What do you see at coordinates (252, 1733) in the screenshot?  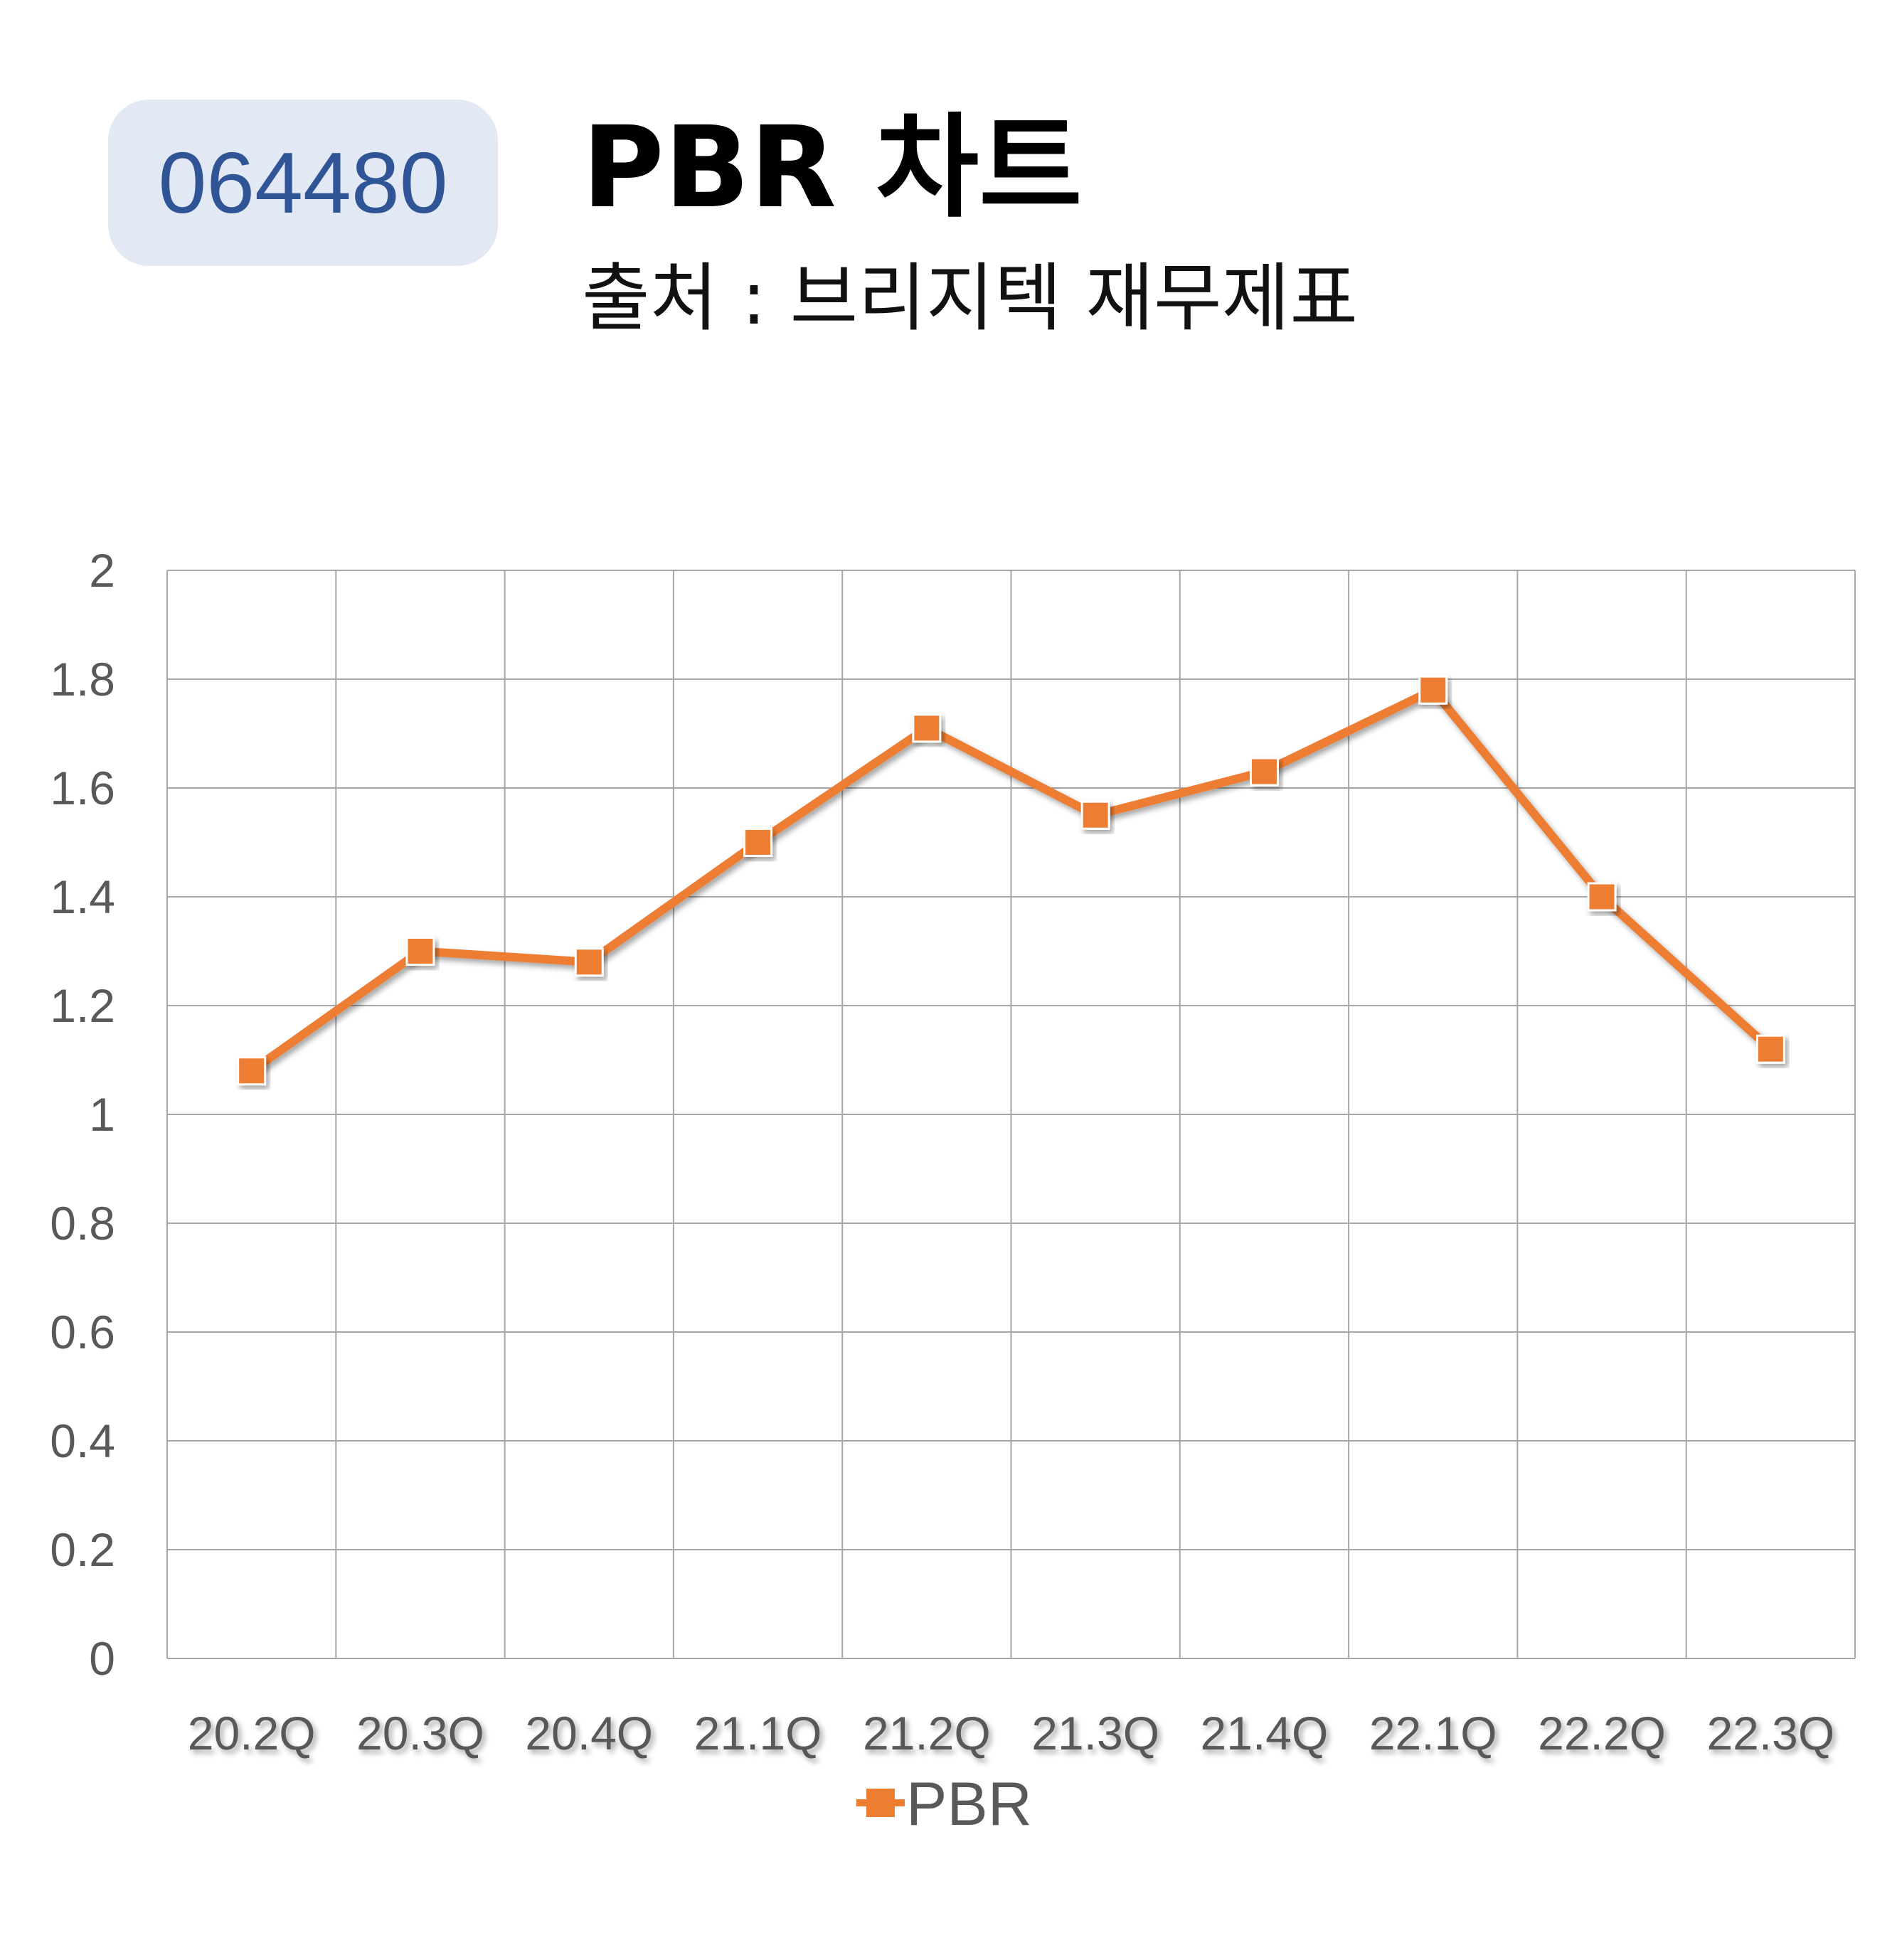 I see `x-tick-label: 20.2Q` at bounding box center [252, 1733].